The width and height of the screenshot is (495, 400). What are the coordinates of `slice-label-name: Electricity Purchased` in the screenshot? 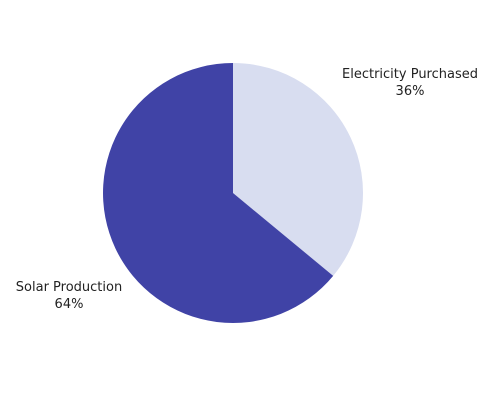 It's located at (410, 74).